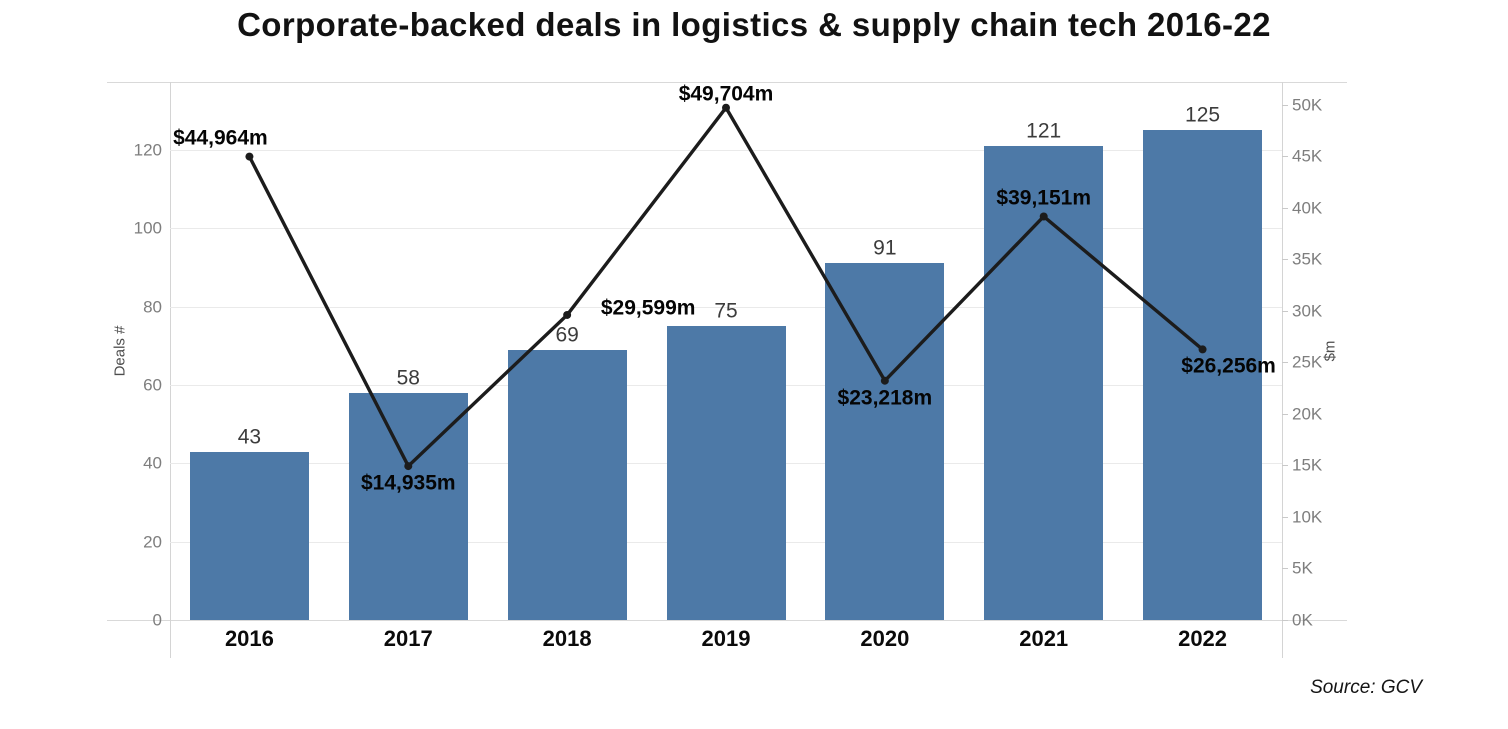  What do you see at coordinates (726, 311) in the screenshot?
I see `bar-value-label-2019: 75` at bounding box center [726, 311].